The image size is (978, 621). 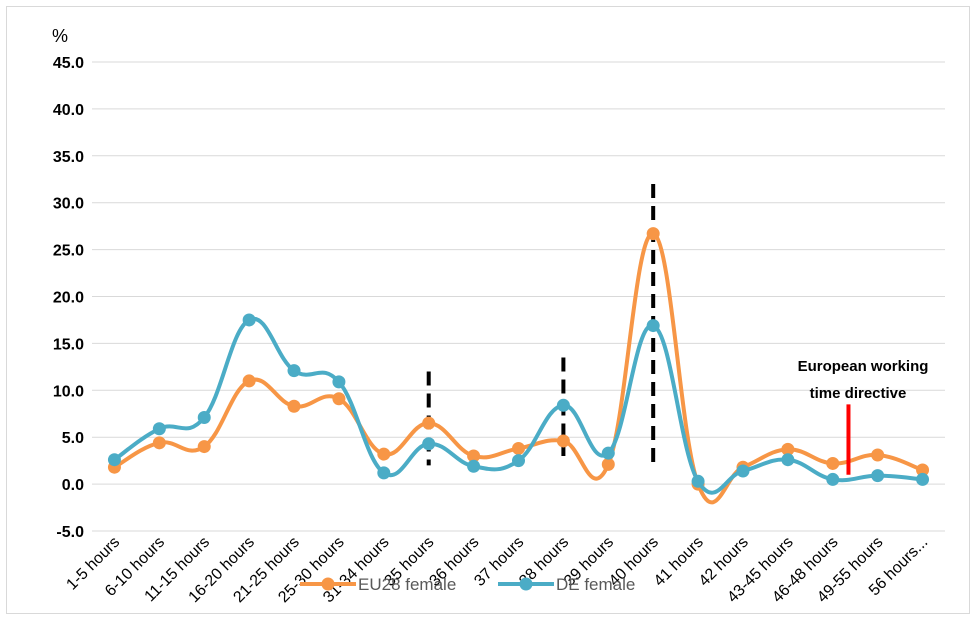 I want to click on legend-label: DE female, so click(x=595, y=584).